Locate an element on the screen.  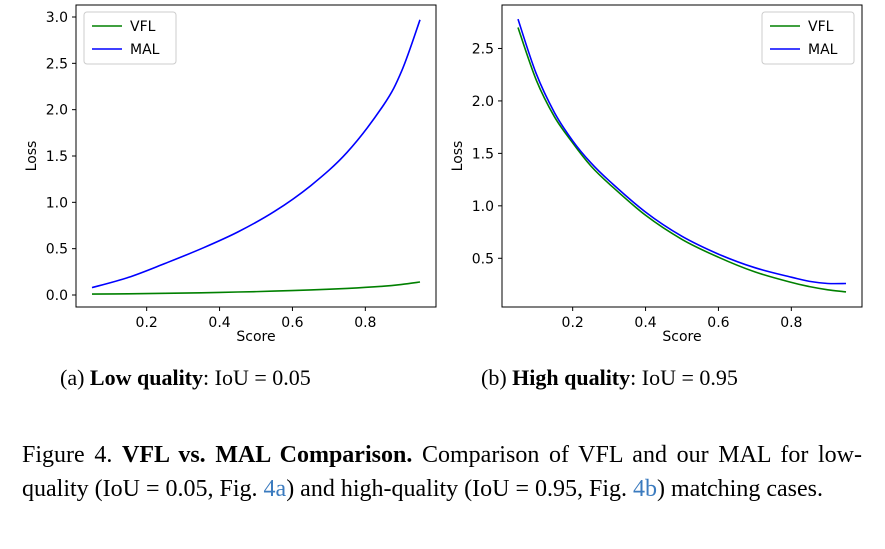
subcaption-b-rest: : IoU = 0.95 is located at coordinates (684, 377).